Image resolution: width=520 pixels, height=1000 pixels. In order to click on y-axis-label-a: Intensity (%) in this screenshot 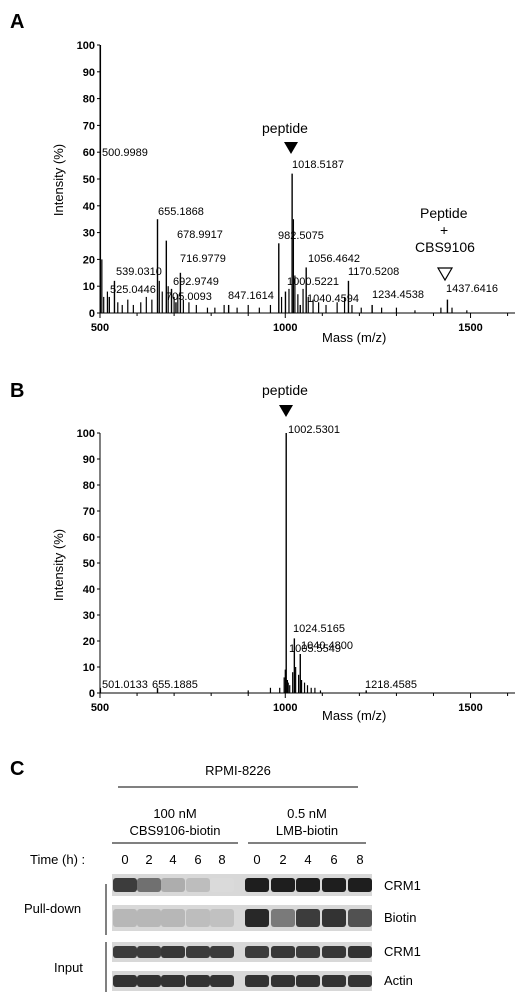, I will do `click(58, 180)`.